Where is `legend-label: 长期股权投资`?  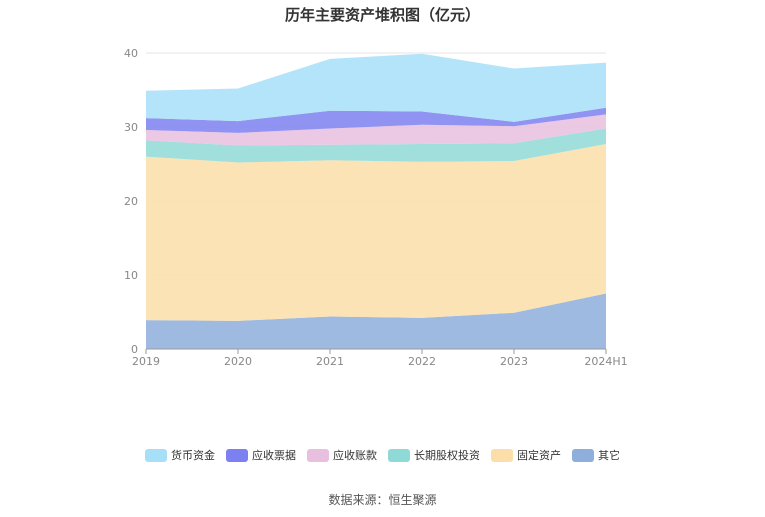 legend-label: 长期股权投资 is located at coordinates (447, 455).